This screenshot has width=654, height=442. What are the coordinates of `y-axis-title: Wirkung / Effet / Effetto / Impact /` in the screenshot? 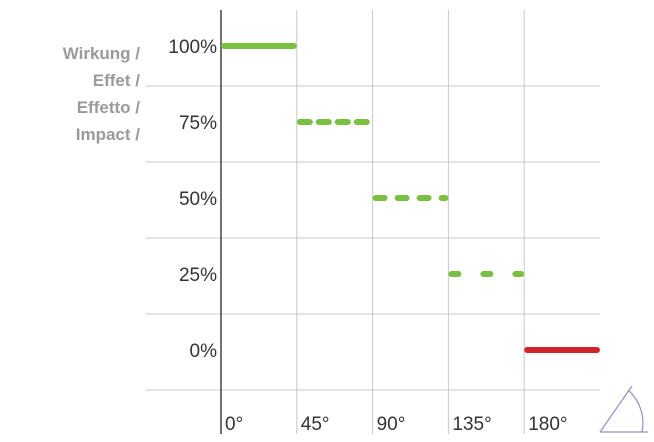 It's located at (75, 94).